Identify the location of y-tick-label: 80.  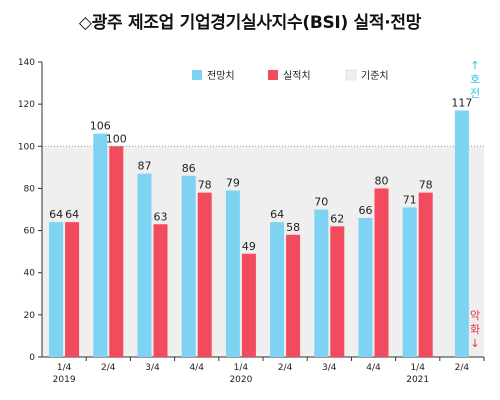
(30, 189).